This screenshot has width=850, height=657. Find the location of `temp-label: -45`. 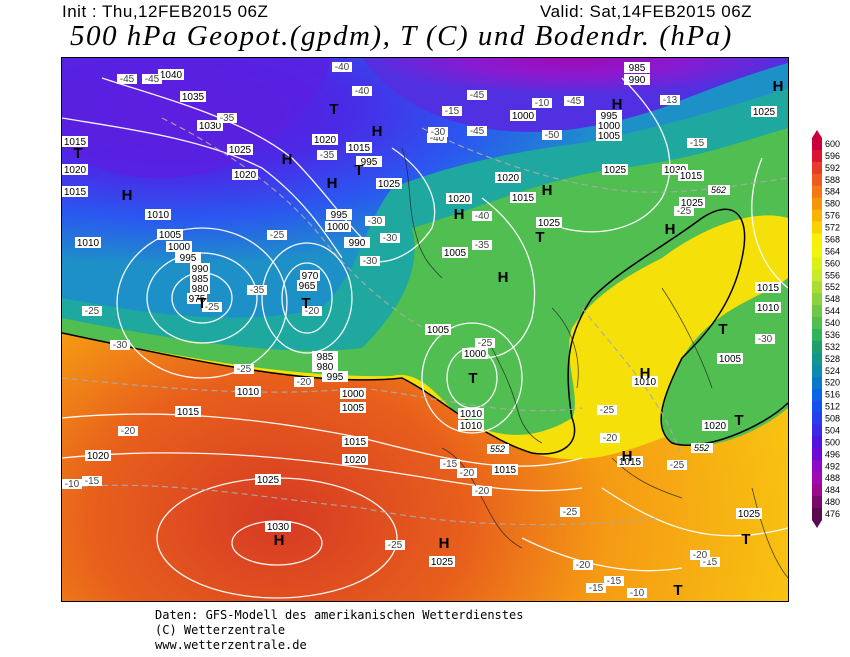

temp-label: -45 is located at coordinates (477, 95).